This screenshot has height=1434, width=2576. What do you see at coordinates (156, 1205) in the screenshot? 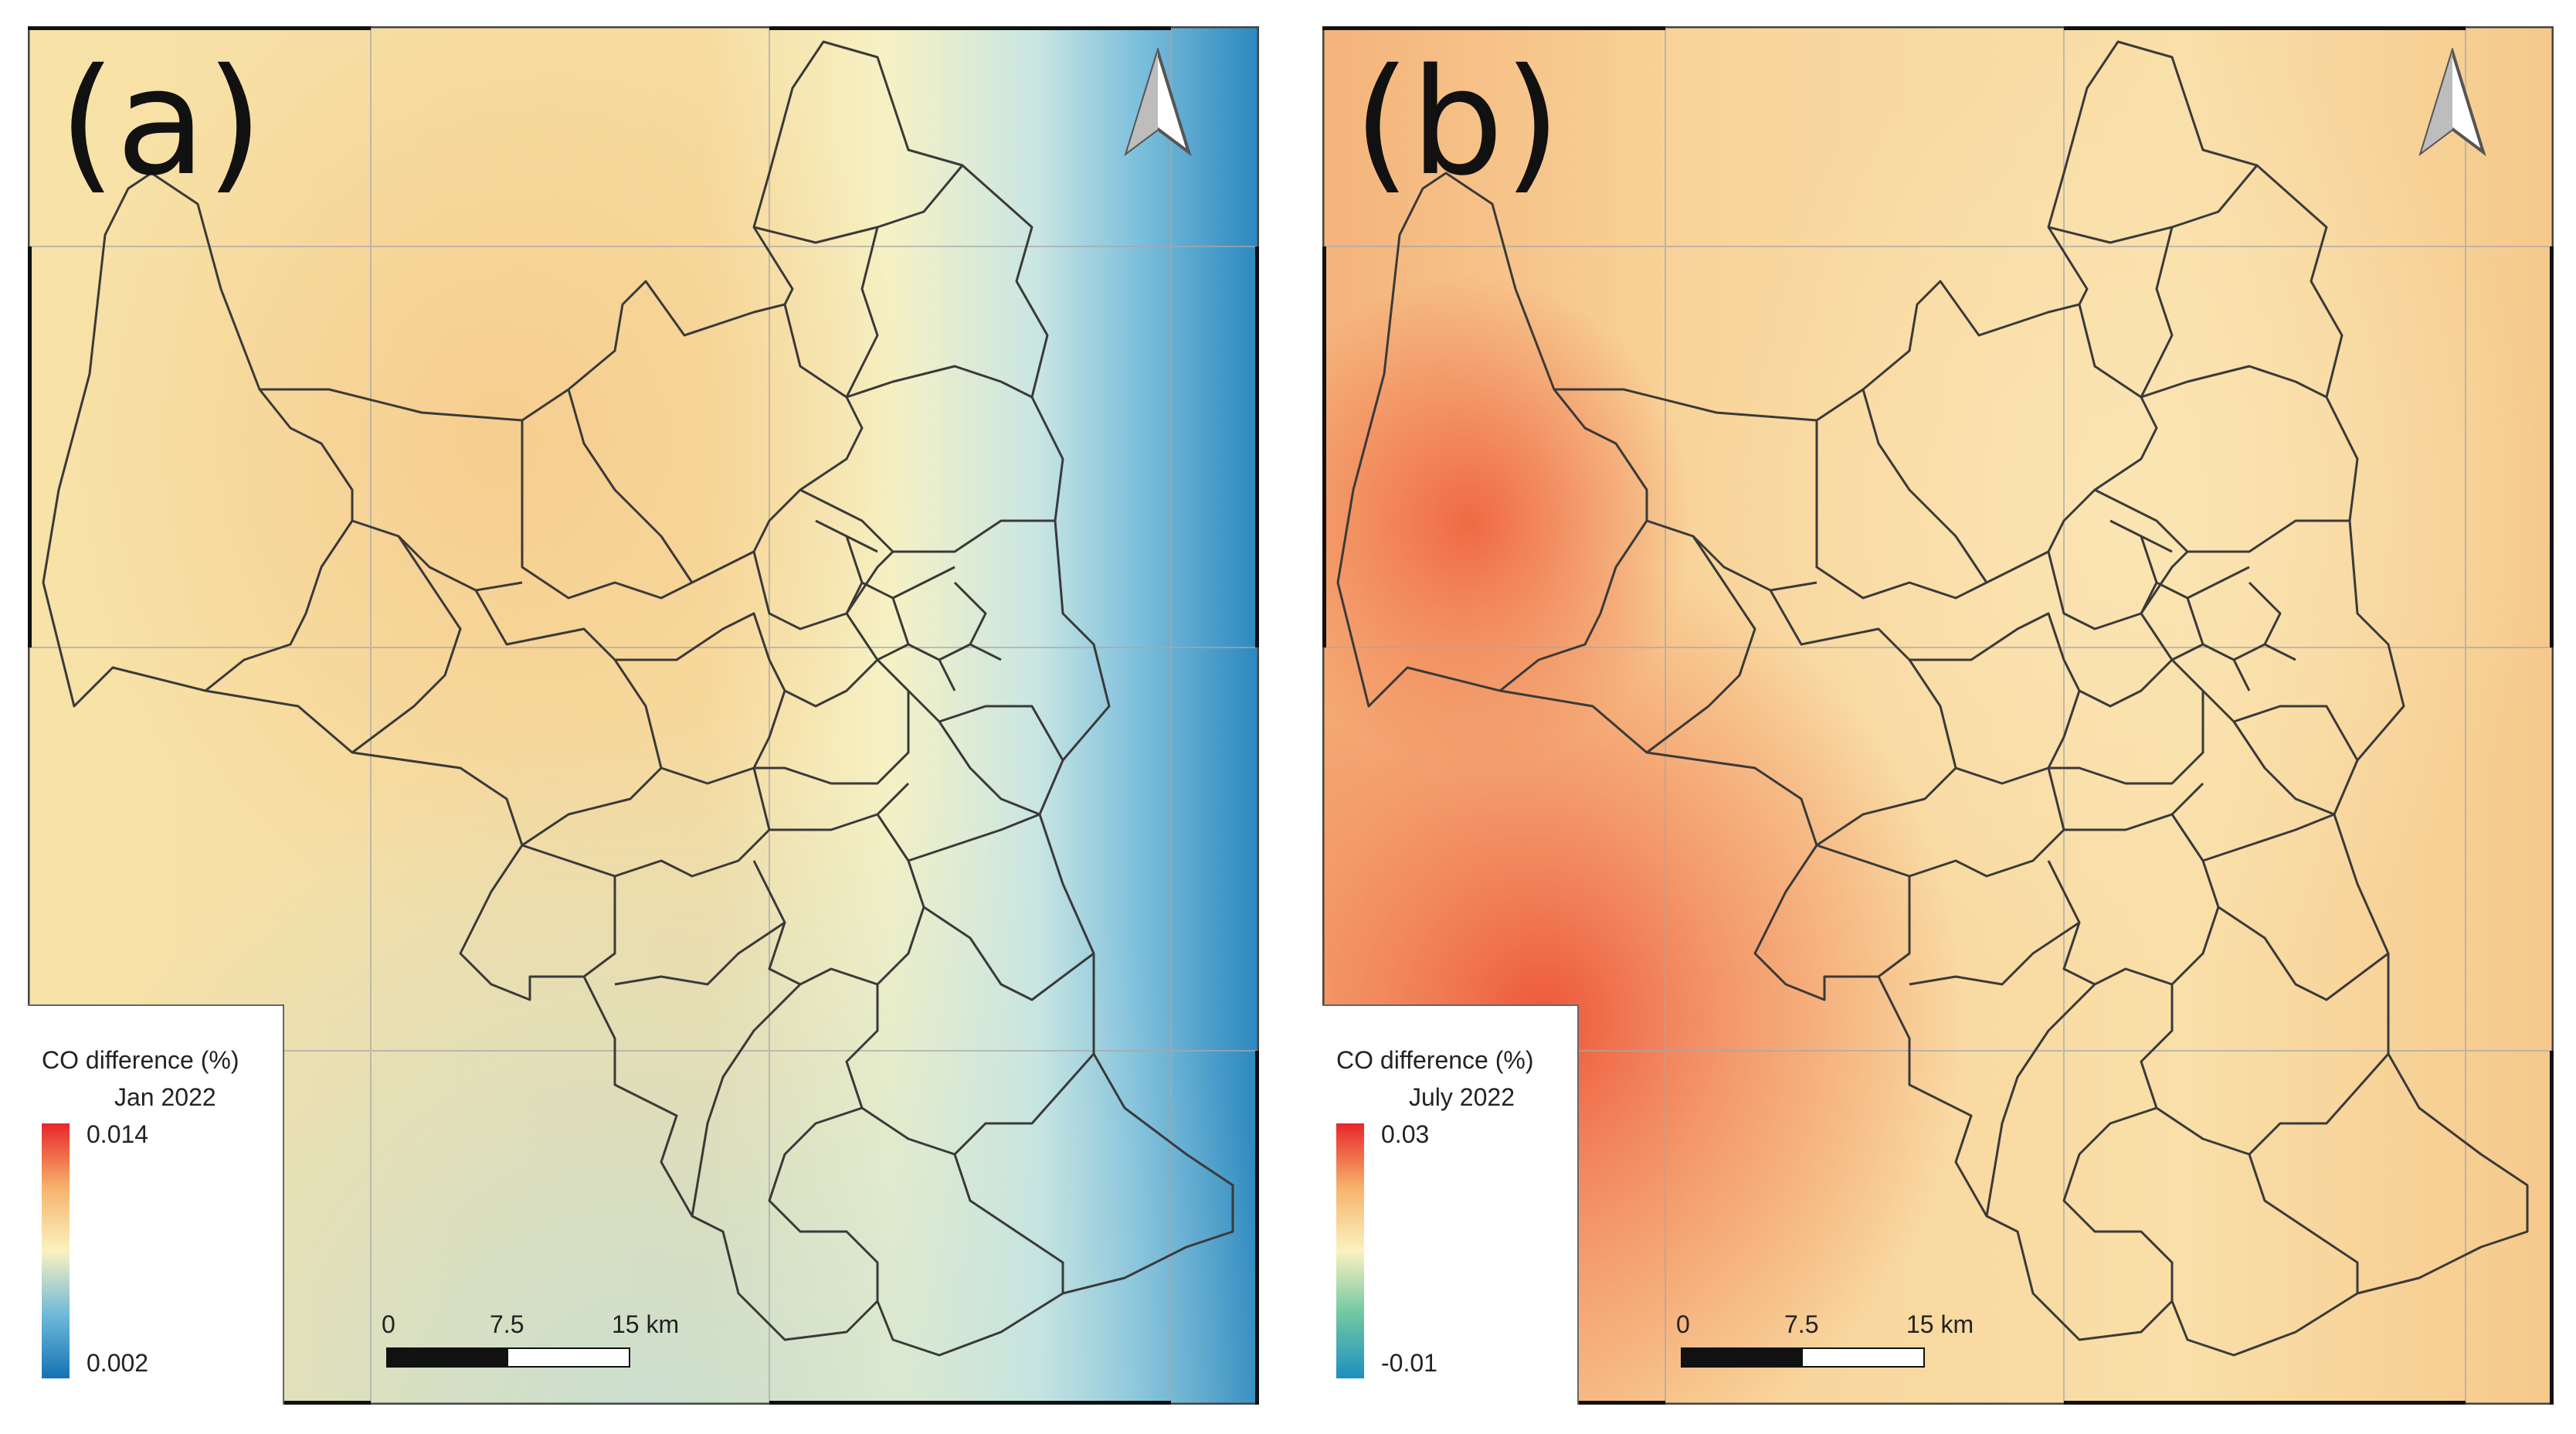
I see `legend: CO difference (%) Jan 2022 0.014 0.002` at bounding box center [156, 1205].